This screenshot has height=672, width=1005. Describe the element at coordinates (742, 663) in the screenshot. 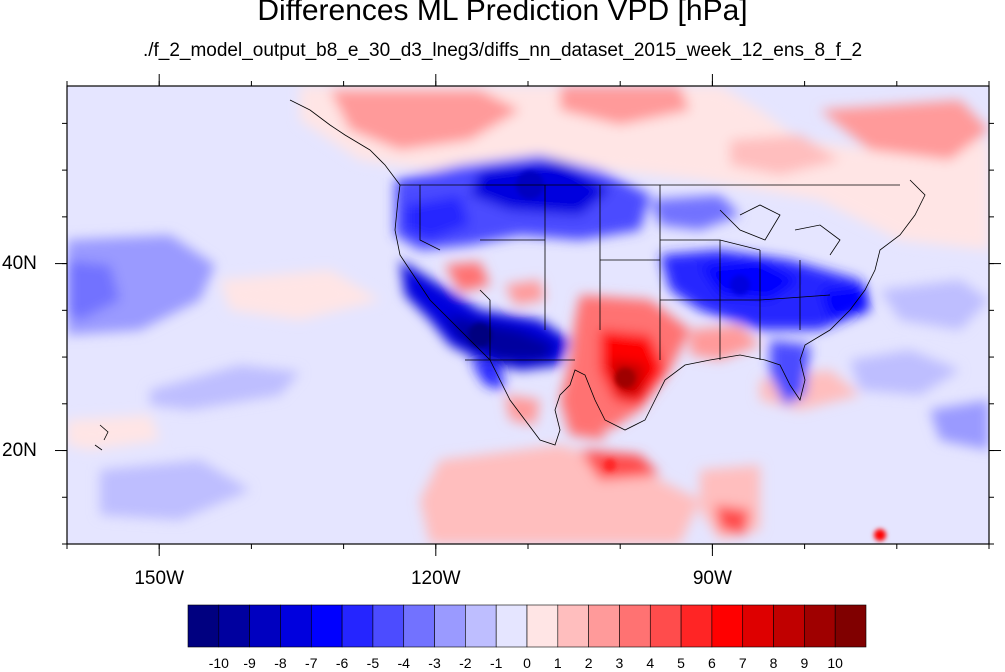

I see `colorbar-label: 7` at that location.